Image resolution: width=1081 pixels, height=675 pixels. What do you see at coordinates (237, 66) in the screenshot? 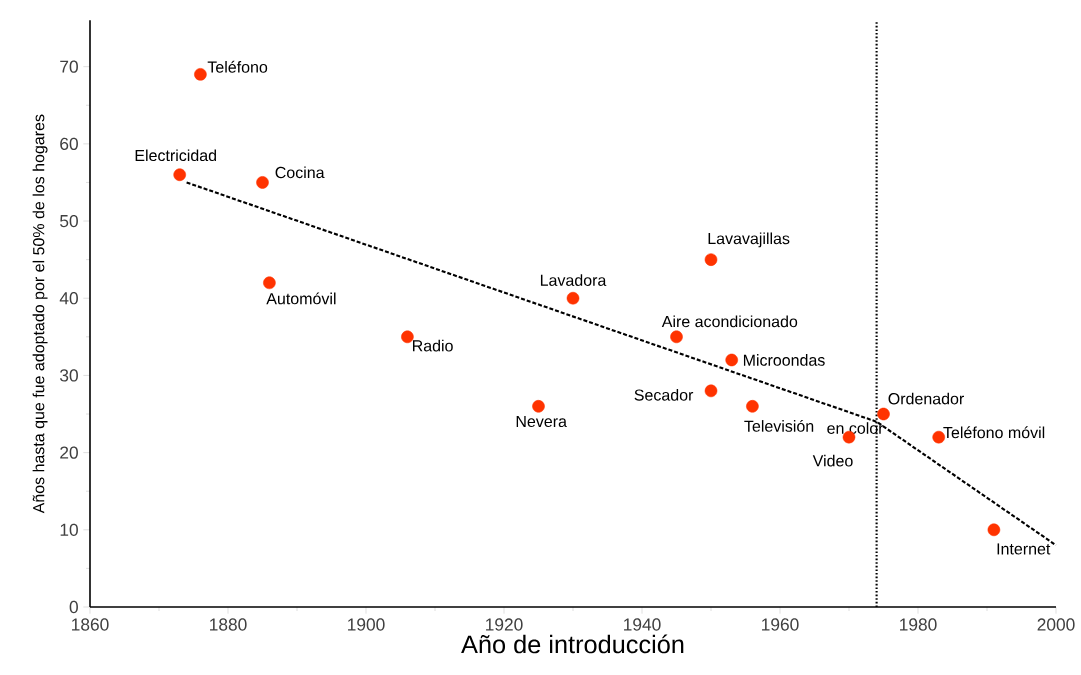
I see `annotation: Teléfono` at bounding box center [237, 66].